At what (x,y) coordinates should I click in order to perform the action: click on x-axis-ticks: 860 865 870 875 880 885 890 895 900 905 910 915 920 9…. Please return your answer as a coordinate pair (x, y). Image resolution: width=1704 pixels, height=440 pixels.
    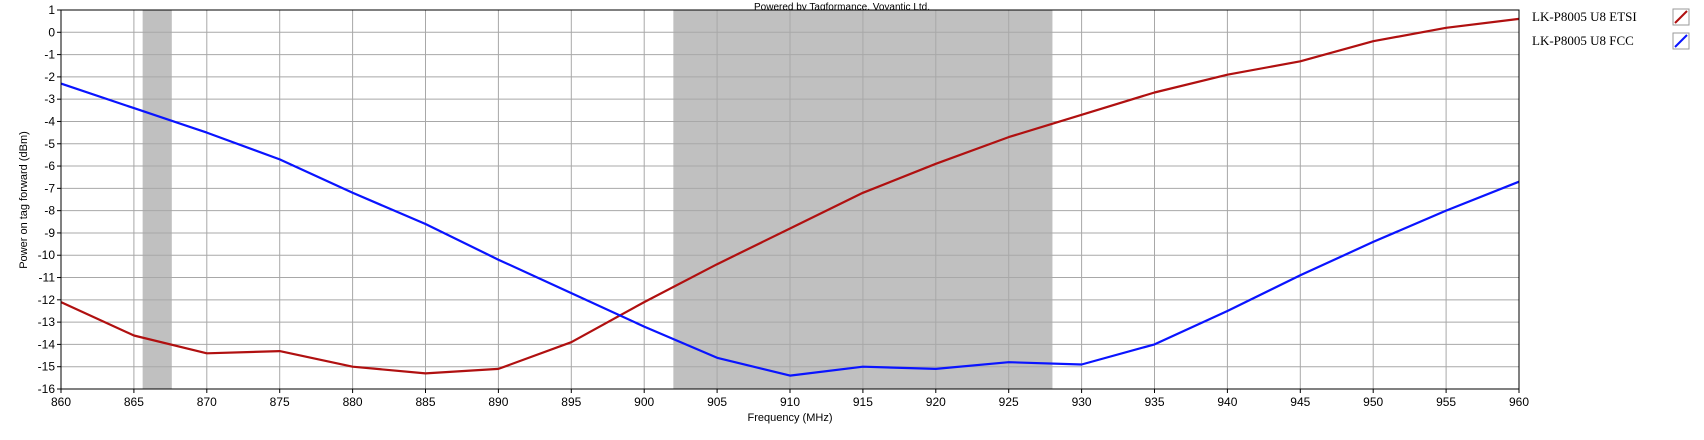
    Looking at the image, I should click on (790, 399).